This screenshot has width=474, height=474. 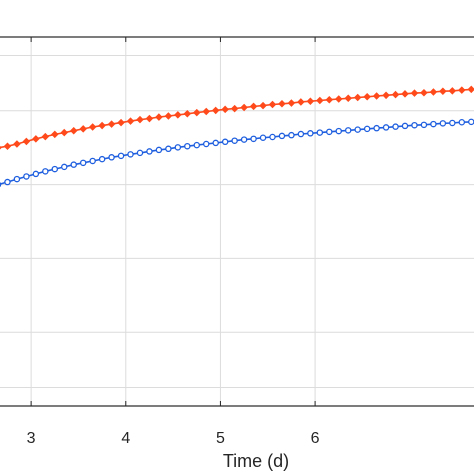 What do you see at coordinates (256, 461) in the screenshot?
I see `x-axis-label: Time (d)` at bounding box center [256, 461].